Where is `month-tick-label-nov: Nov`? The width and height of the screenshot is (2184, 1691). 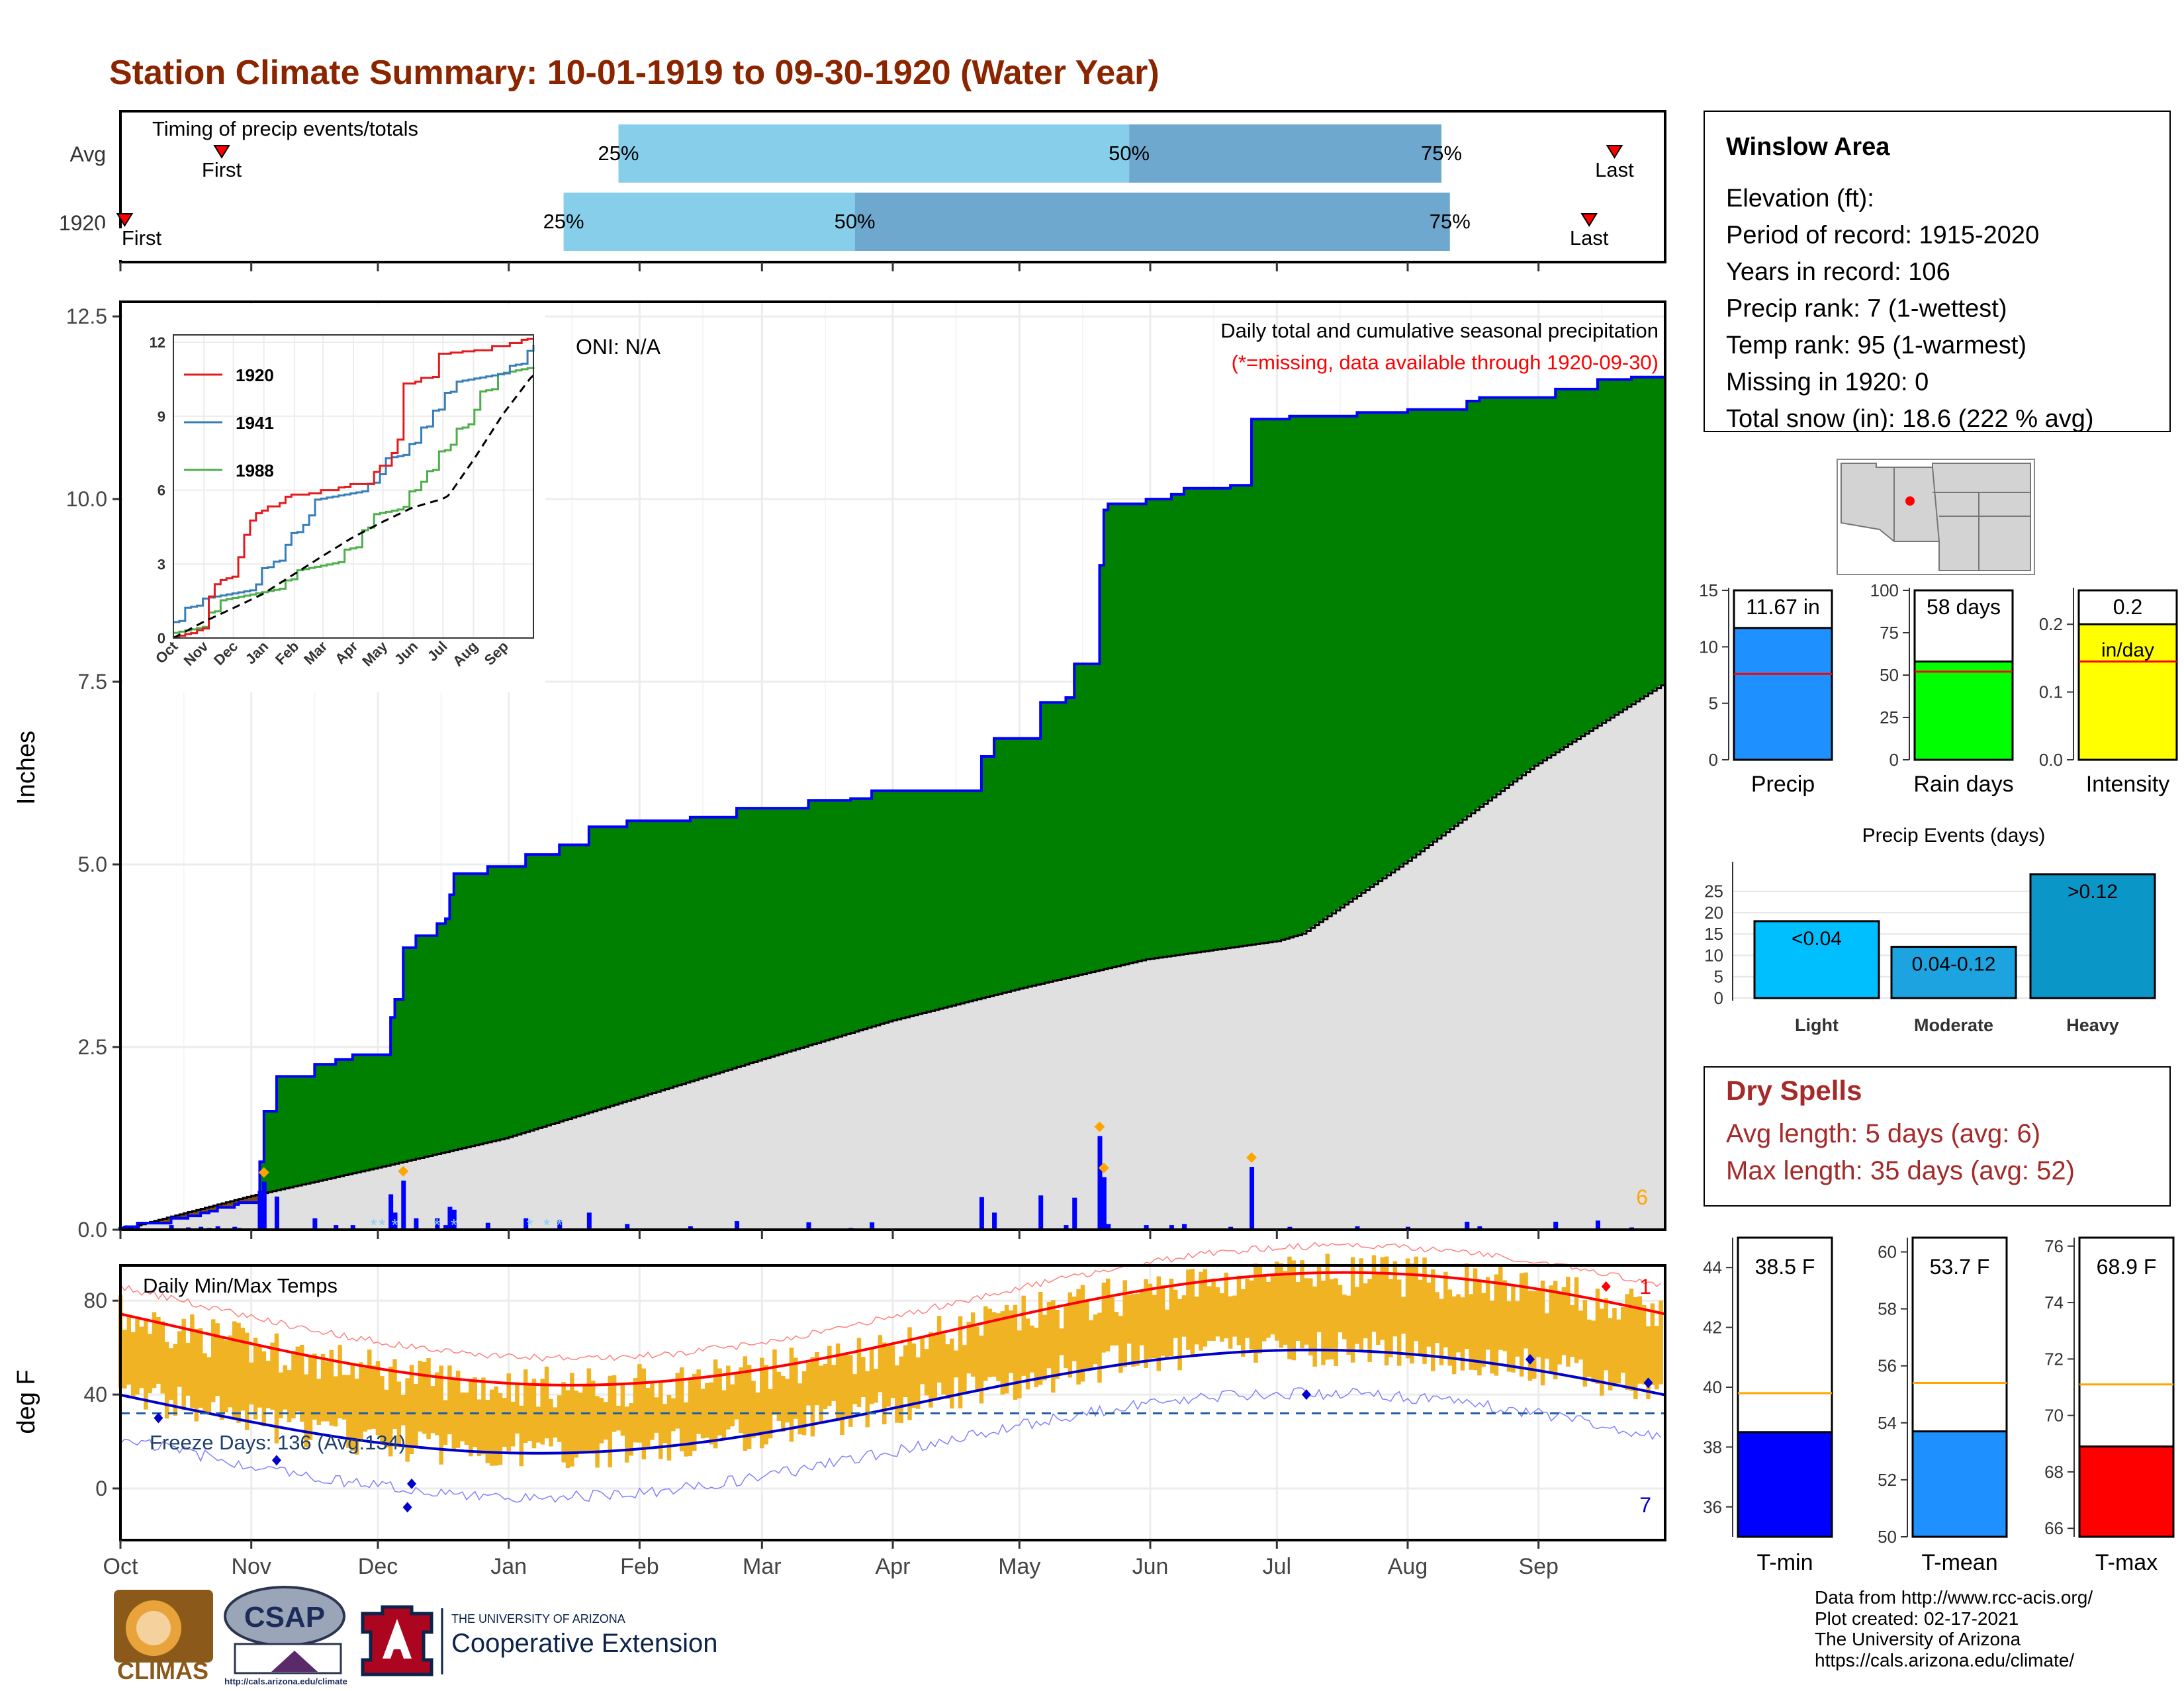 month-tick-label-nov: Nov is located at coordinates (251, 1567).